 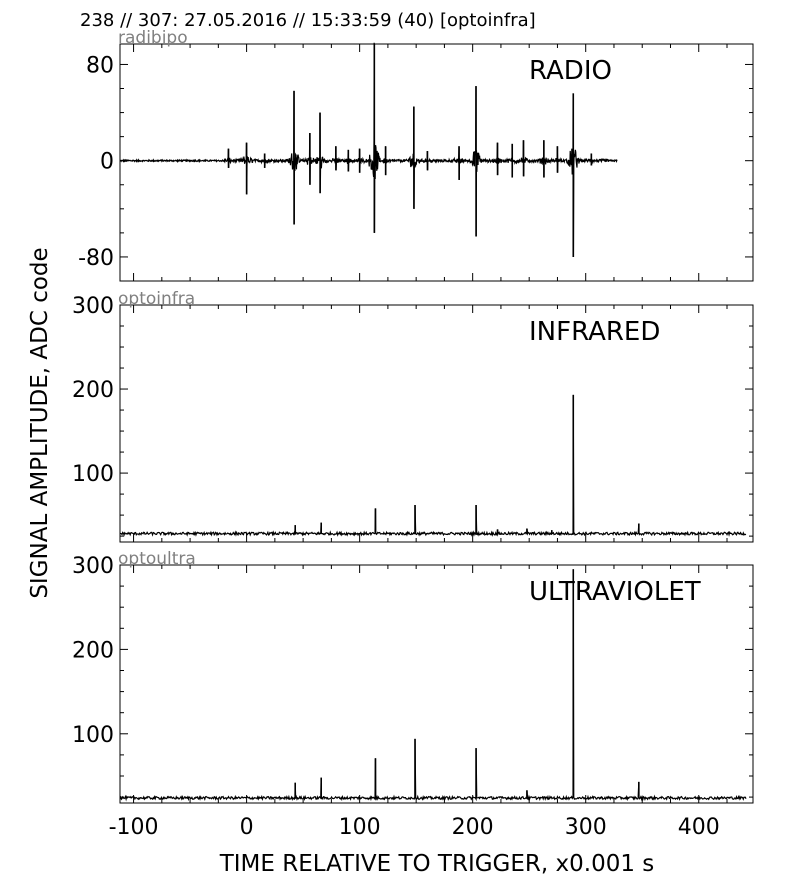 I want to click on channel-name: optoultra, so click(x=157, y=559).